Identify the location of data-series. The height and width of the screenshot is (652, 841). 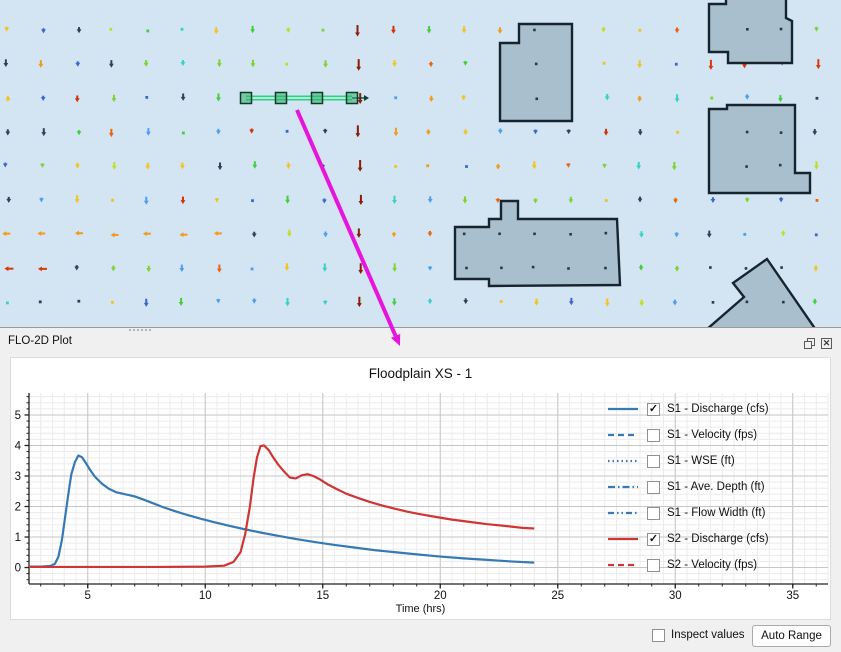
(282, 506).